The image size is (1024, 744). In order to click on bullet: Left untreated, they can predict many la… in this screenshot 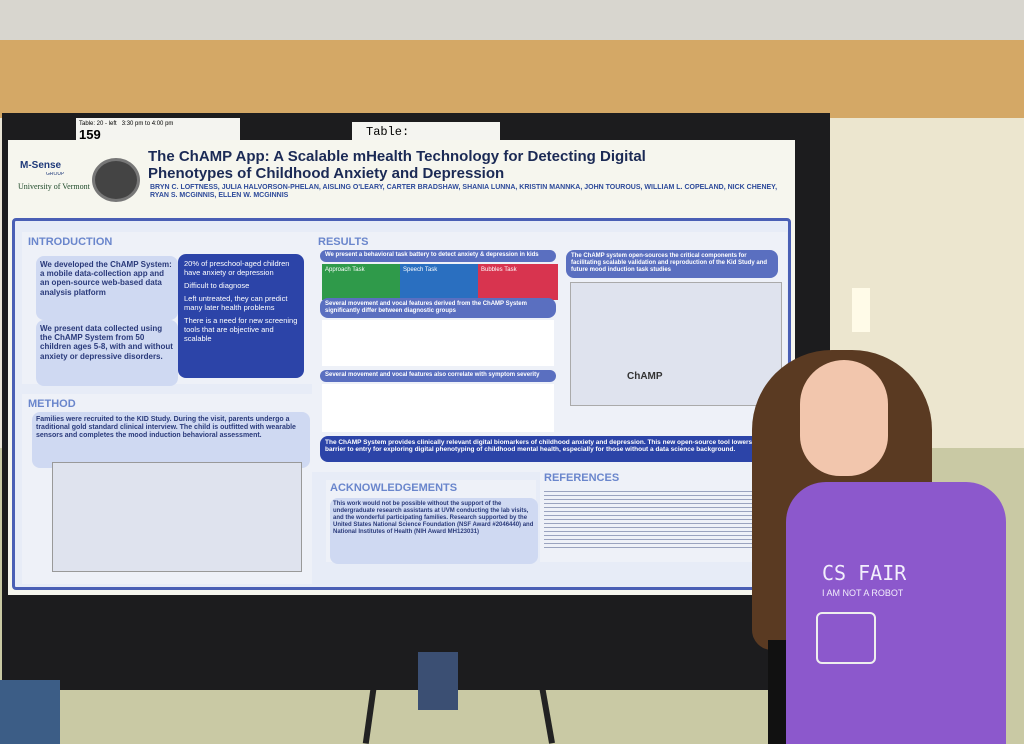, I will do `click(236, 303)`.